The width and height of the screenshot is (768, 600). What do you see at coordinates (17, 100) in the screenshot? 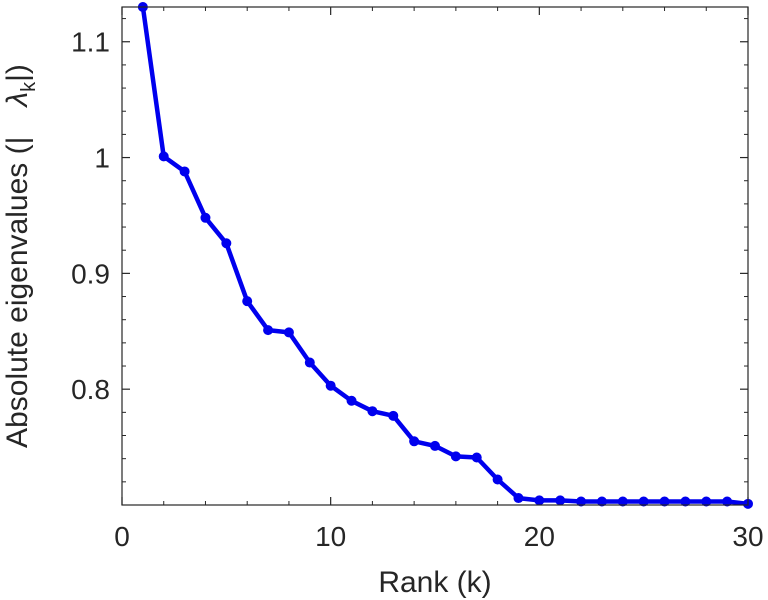
I see `y-axis-label-symbol: λ` at bounding box center [17, 100].